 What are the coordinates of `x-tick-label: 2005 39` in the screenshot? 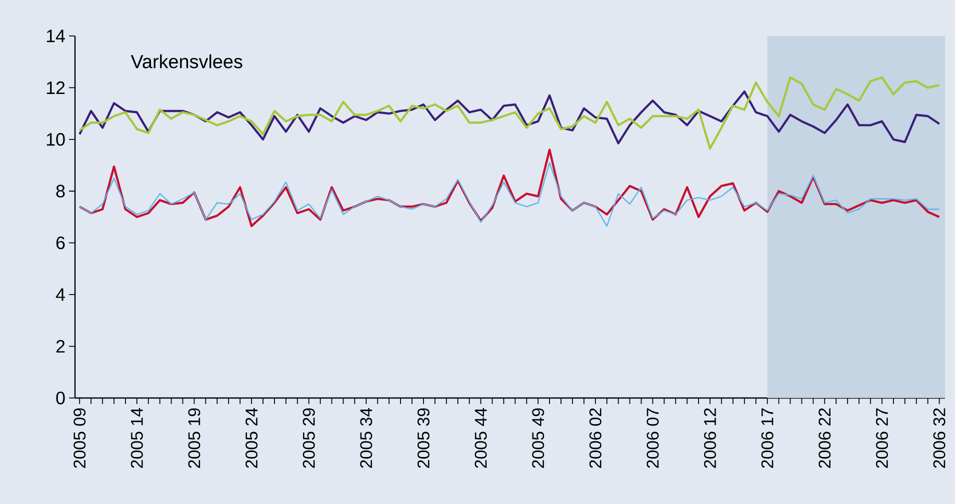 It's located at (423, 438).